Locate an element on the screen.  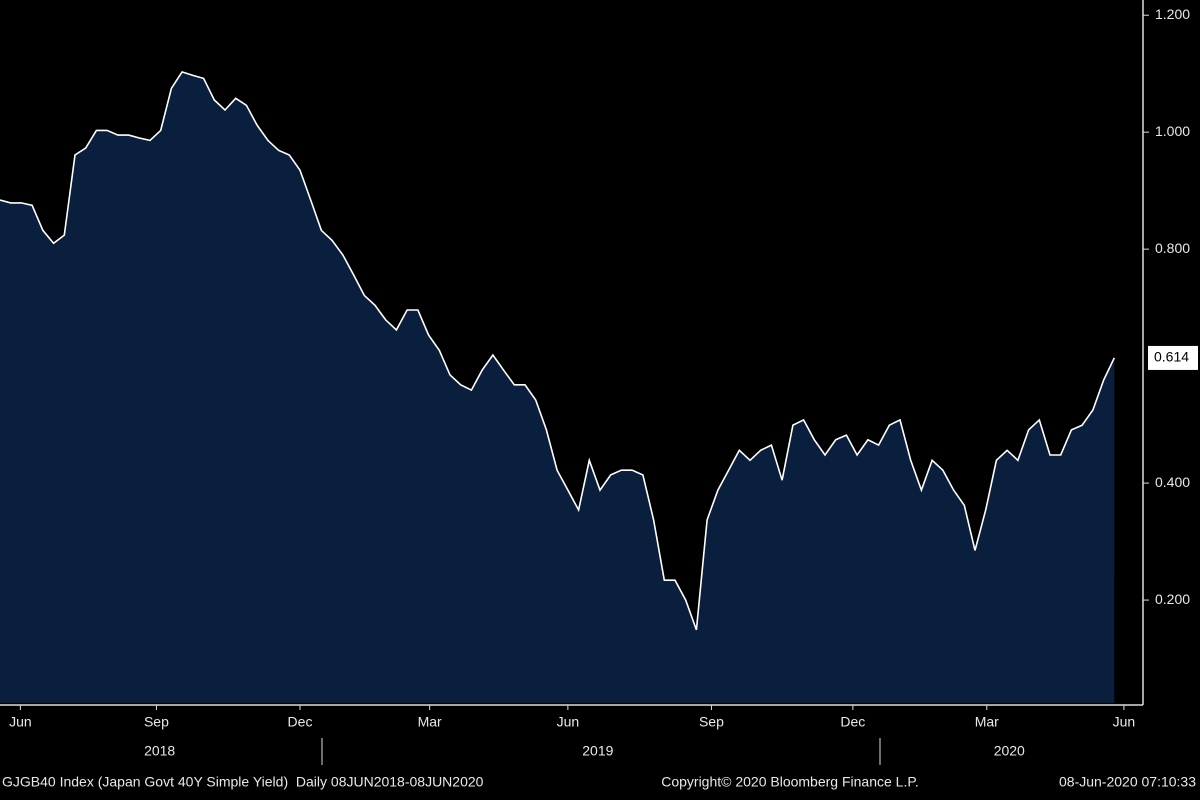
footer-right: 08-Jun-2020 07:10:33 is located at coordinates (1127, 782).